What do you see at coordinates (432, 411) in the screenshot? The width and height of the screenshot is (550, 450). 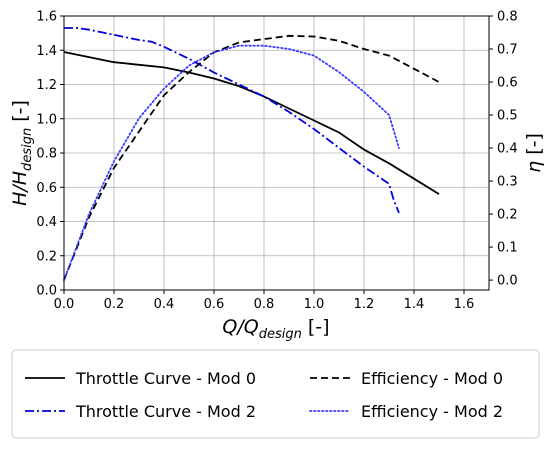 I see `legend-label-4: Efficiency - Mod 2` at bounding box center [432, 411].